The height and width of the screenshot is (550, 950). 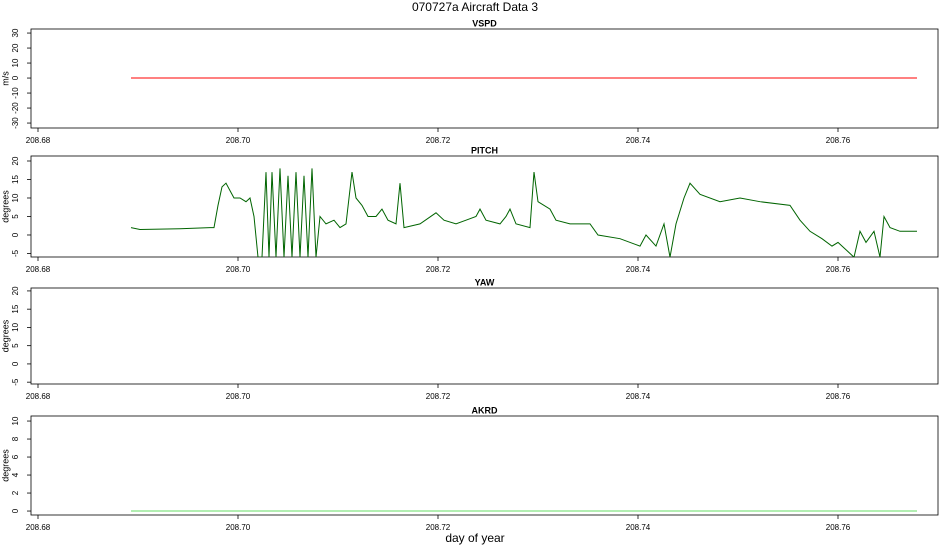 I want to click on y-tick-label: 4, so click(x=15, y=474).